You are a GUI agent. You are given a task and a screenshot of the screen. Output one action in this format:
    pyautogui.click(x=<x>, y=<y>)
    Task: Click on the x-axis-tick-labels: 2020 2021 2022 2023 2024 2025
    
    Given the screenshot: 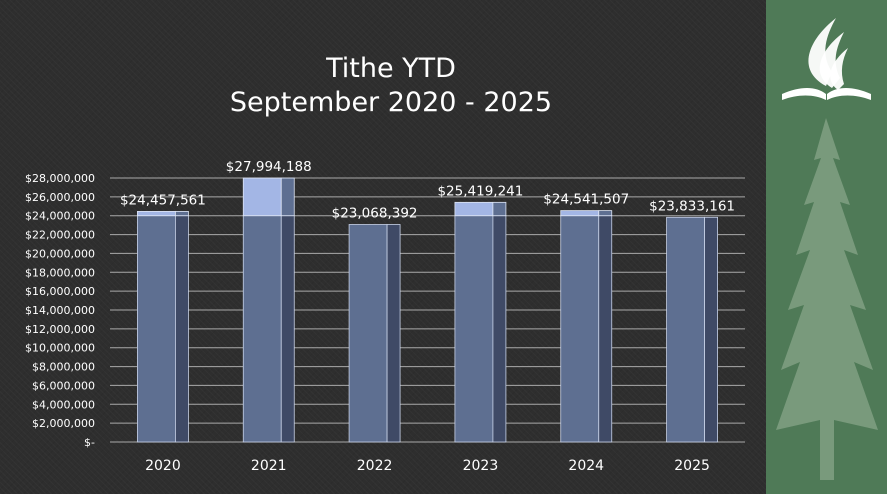 What is the action you would take?
    pyautogui.click(x=427, y=466)
    